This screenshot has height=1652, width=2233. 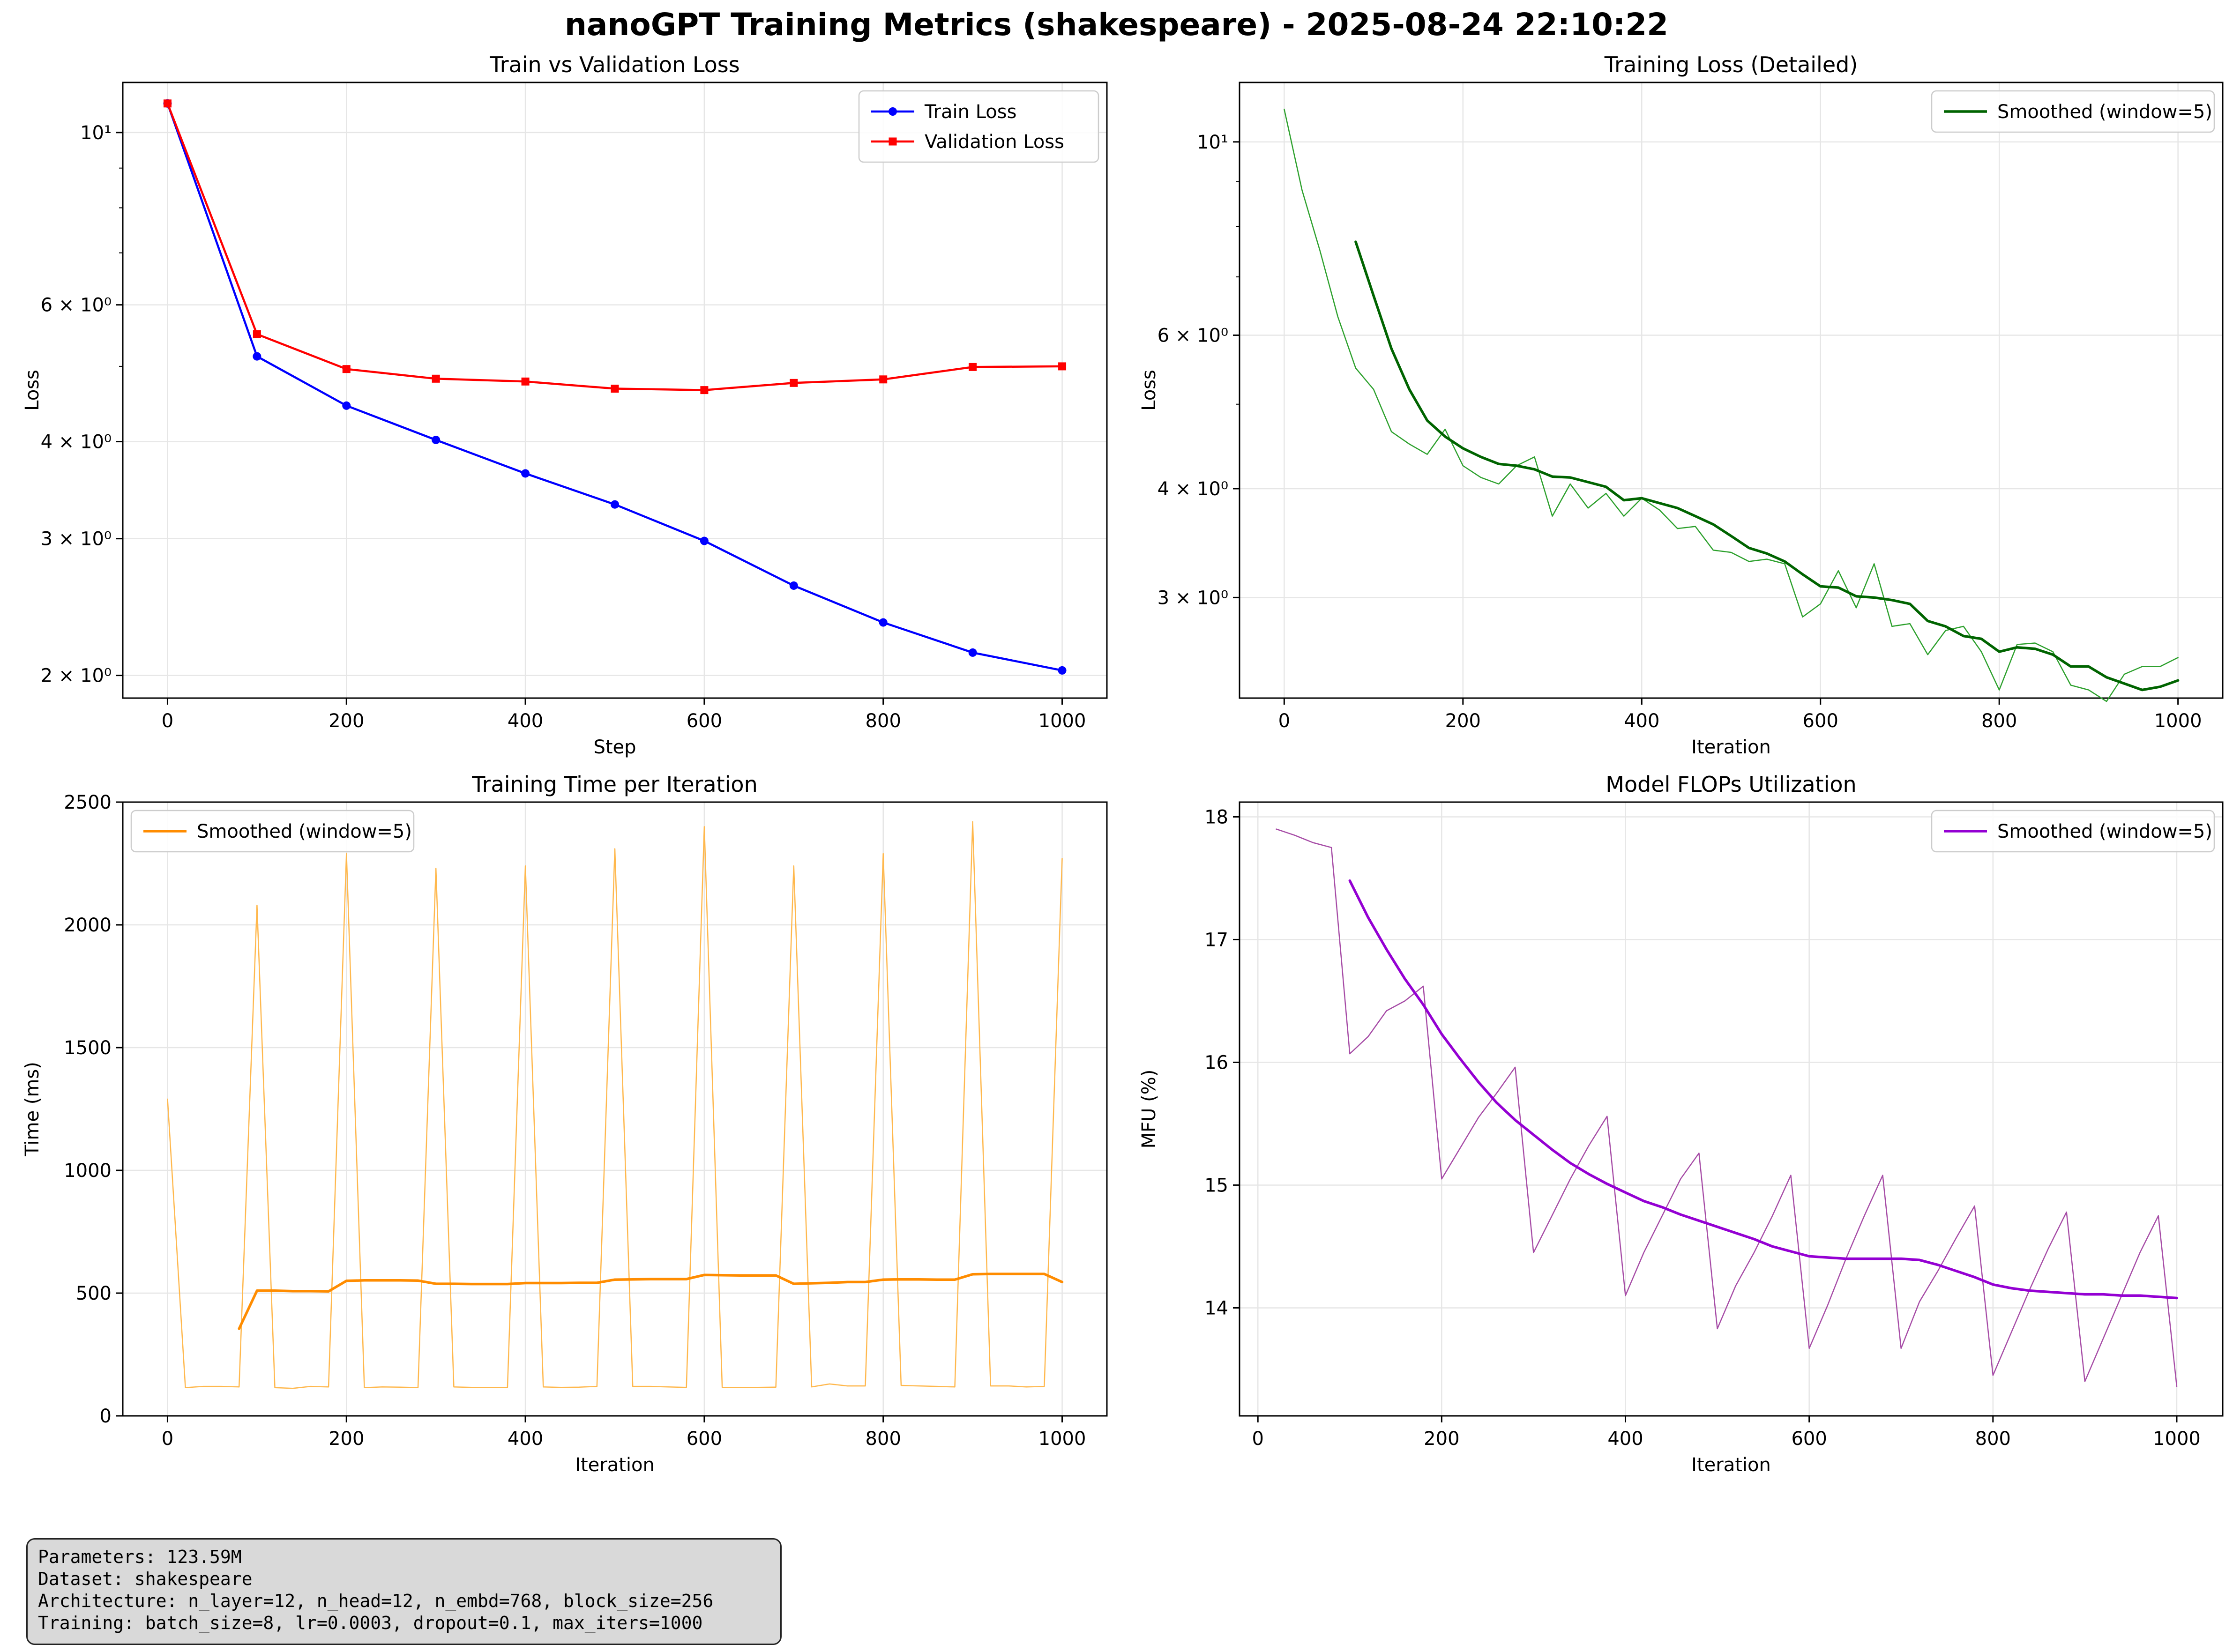 What do you see at coordinates (978, 126) in the screenshot?
I see `legend: Train Loss Validation Loss` at bounding box center [978, 126].